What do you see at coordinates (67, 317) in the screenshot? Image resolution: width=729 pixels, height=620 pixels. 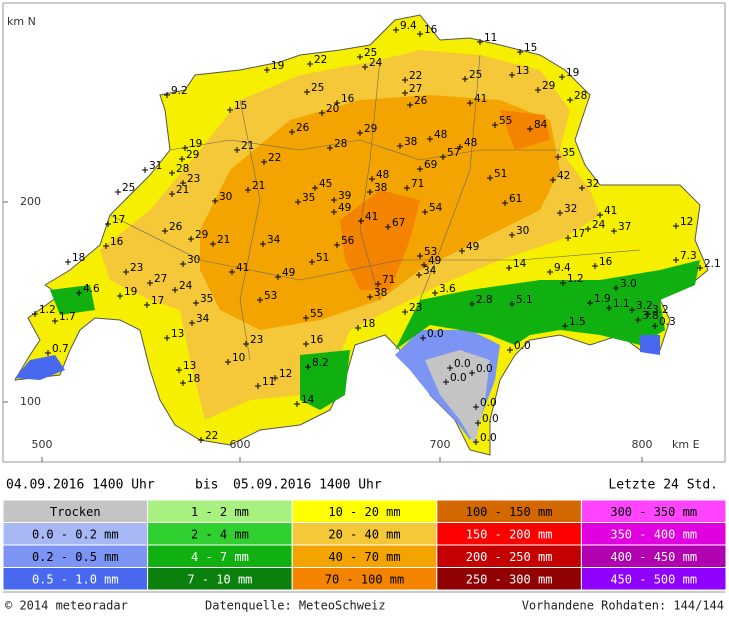 I see `station-value: 1.7` at bounding box center [67, 317].